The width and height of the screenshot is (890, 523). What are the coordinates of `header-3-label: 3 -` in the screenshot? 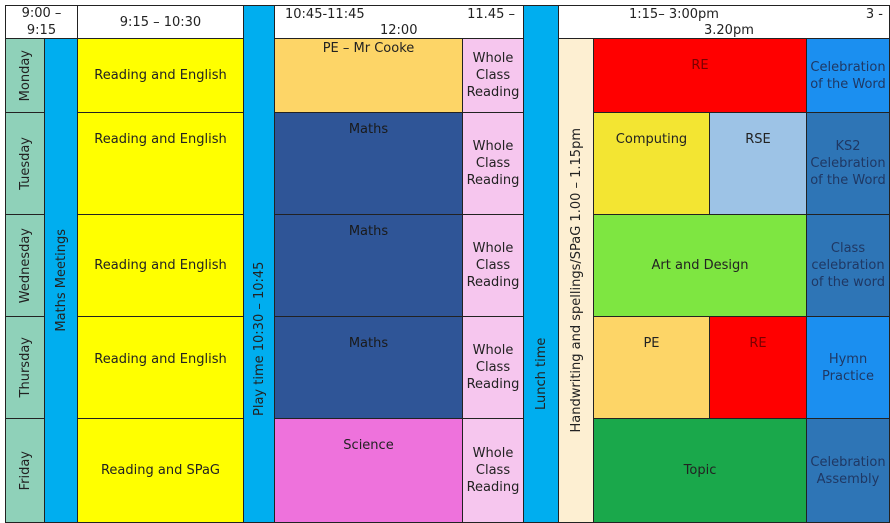 It's located at (874, 14).